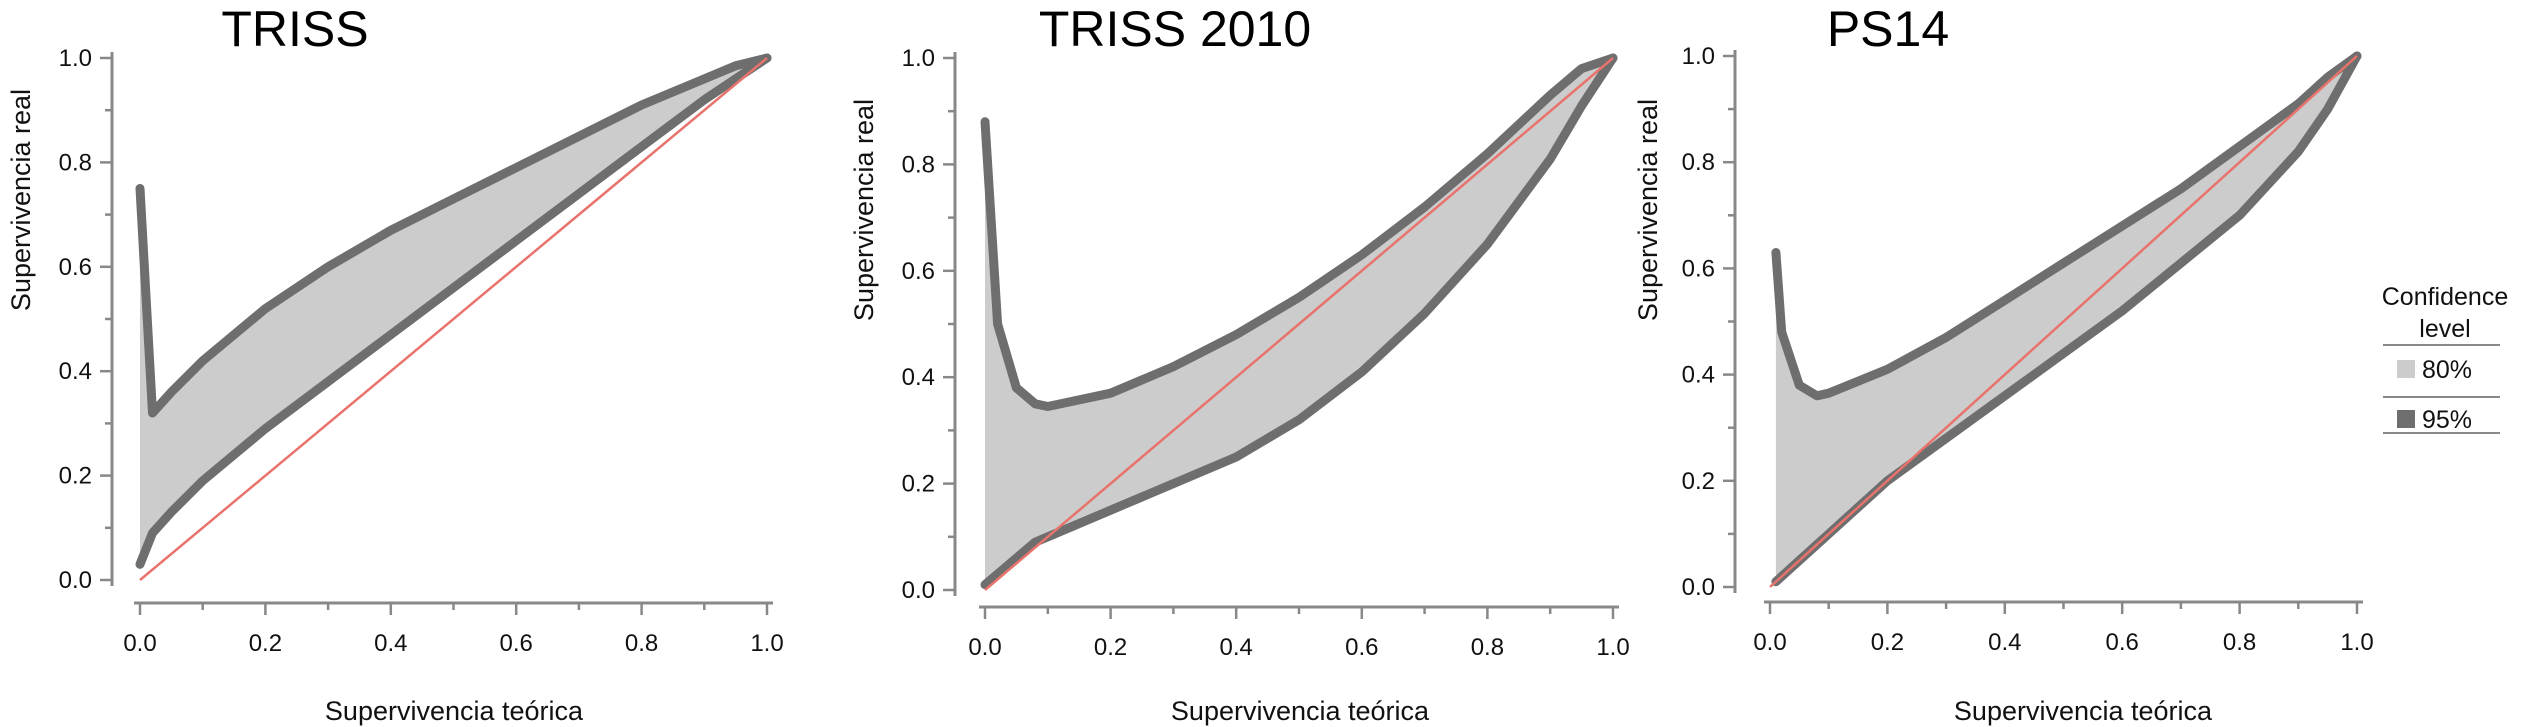 This screenshot has width=2521, height=727. I want to click on legend-title-line2: level, so click(2444, 329).